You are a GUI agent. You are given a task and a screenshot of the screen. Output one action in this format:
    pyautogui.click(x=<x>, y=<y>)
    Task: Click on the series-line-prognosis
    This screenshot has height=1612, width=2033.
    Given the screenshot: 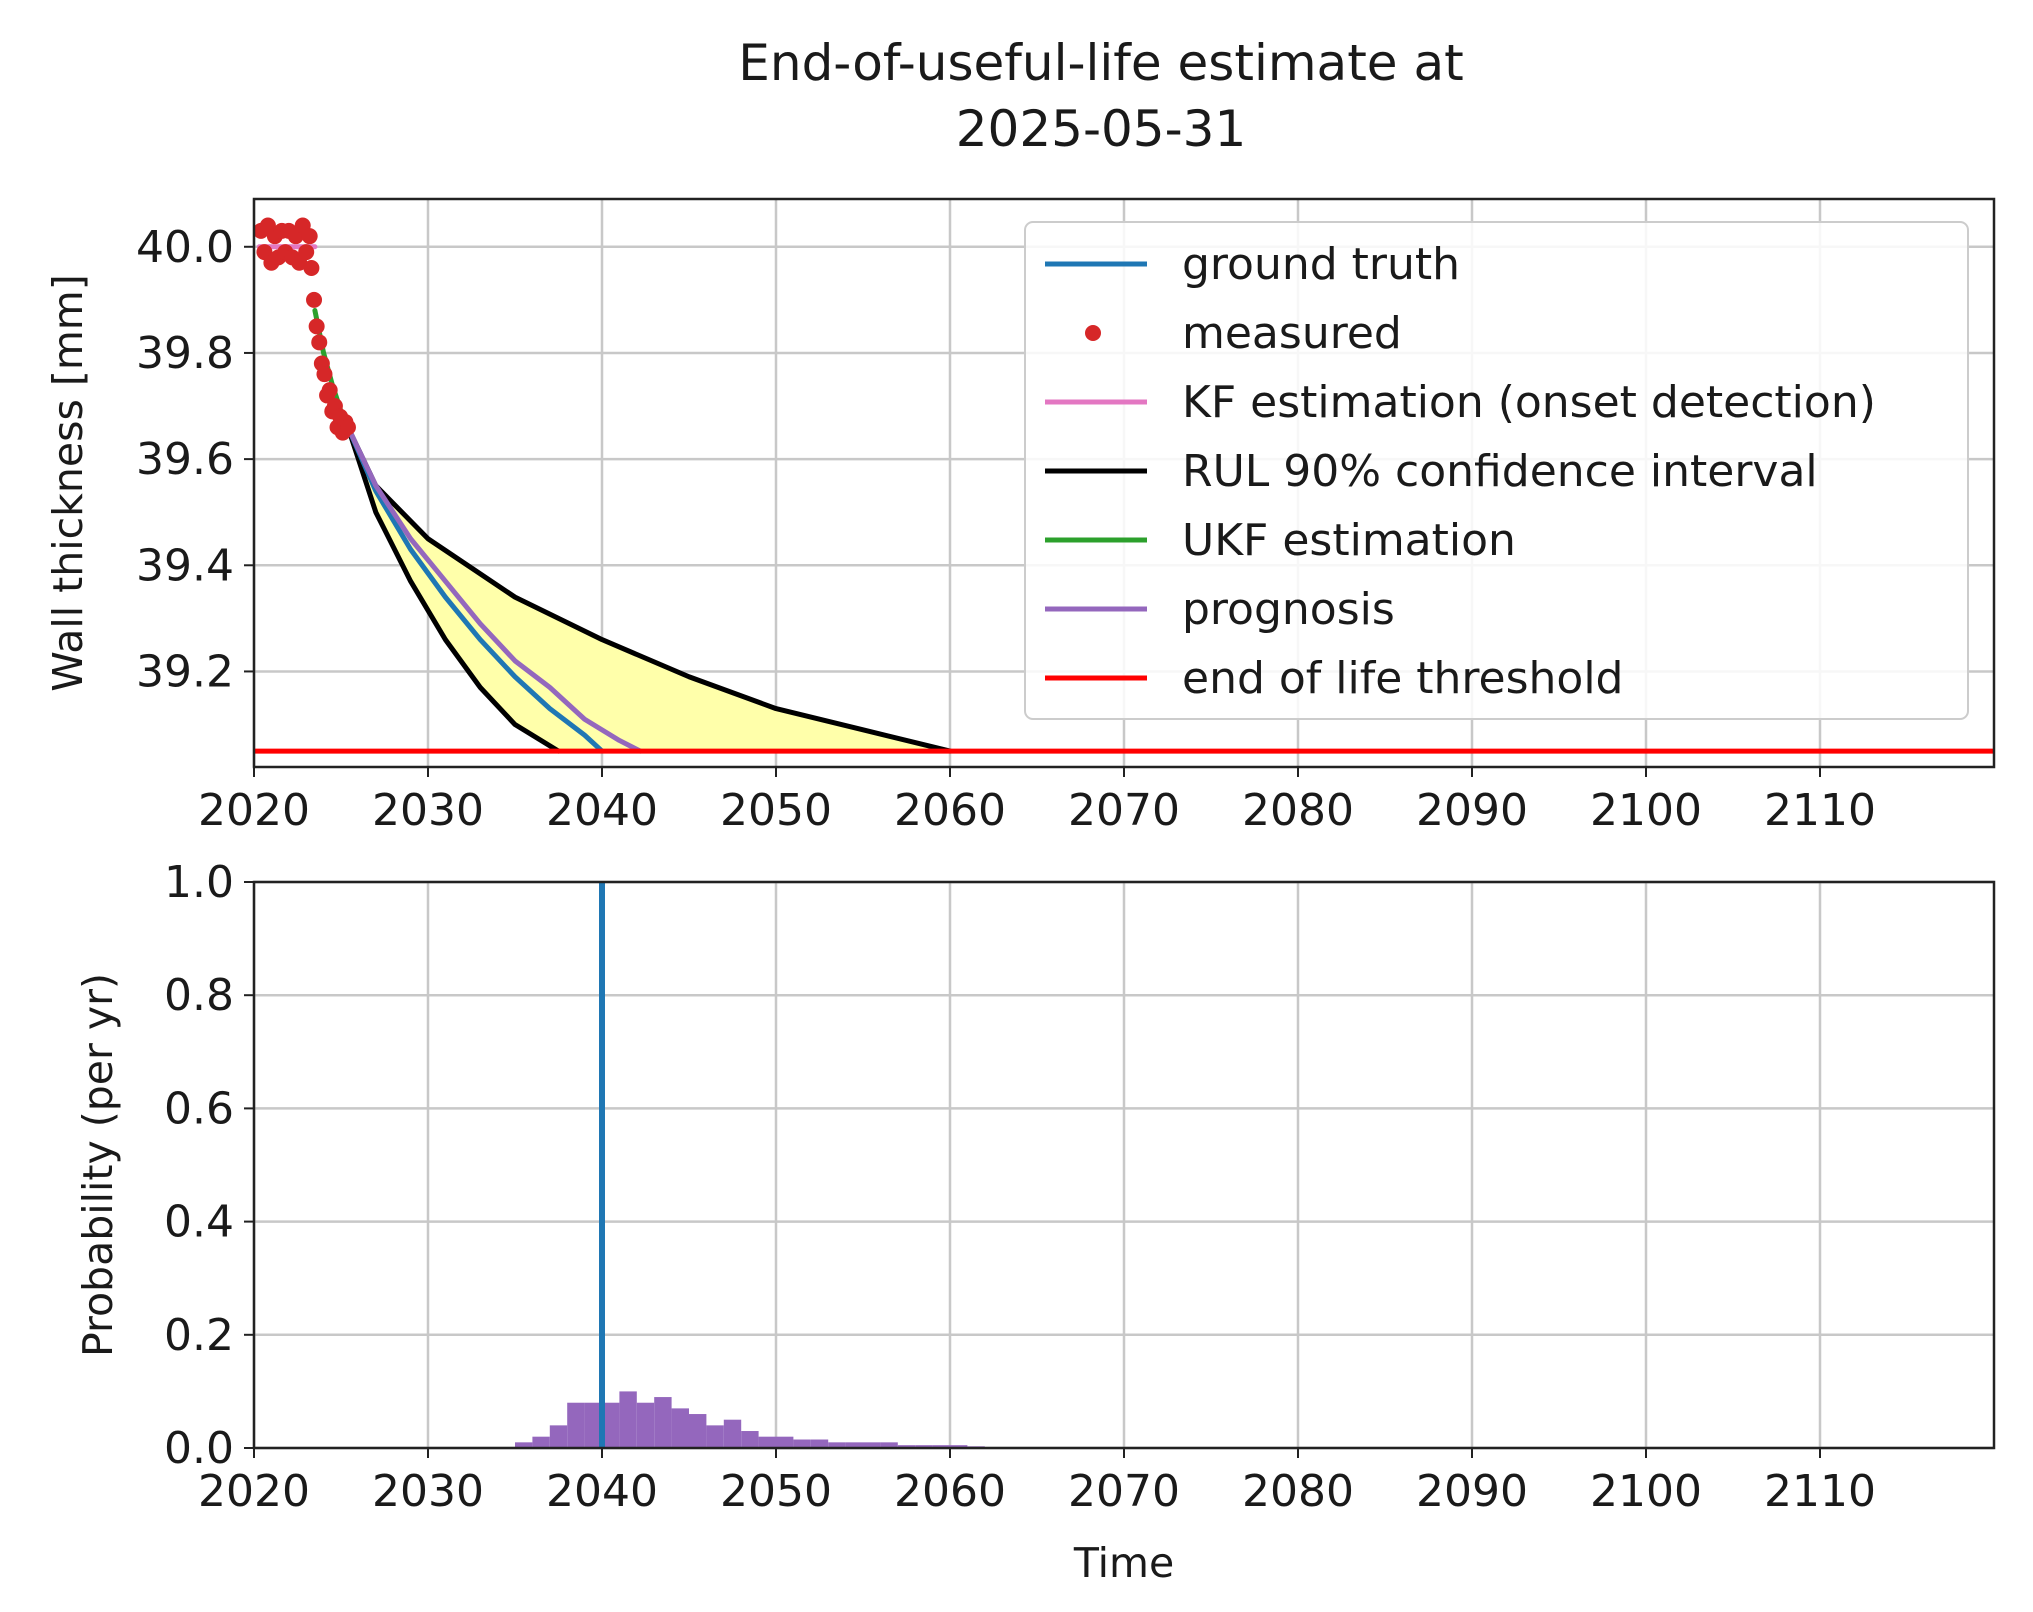 What is the action you would take?
    pyautogui.click(x=494, y=589)
    